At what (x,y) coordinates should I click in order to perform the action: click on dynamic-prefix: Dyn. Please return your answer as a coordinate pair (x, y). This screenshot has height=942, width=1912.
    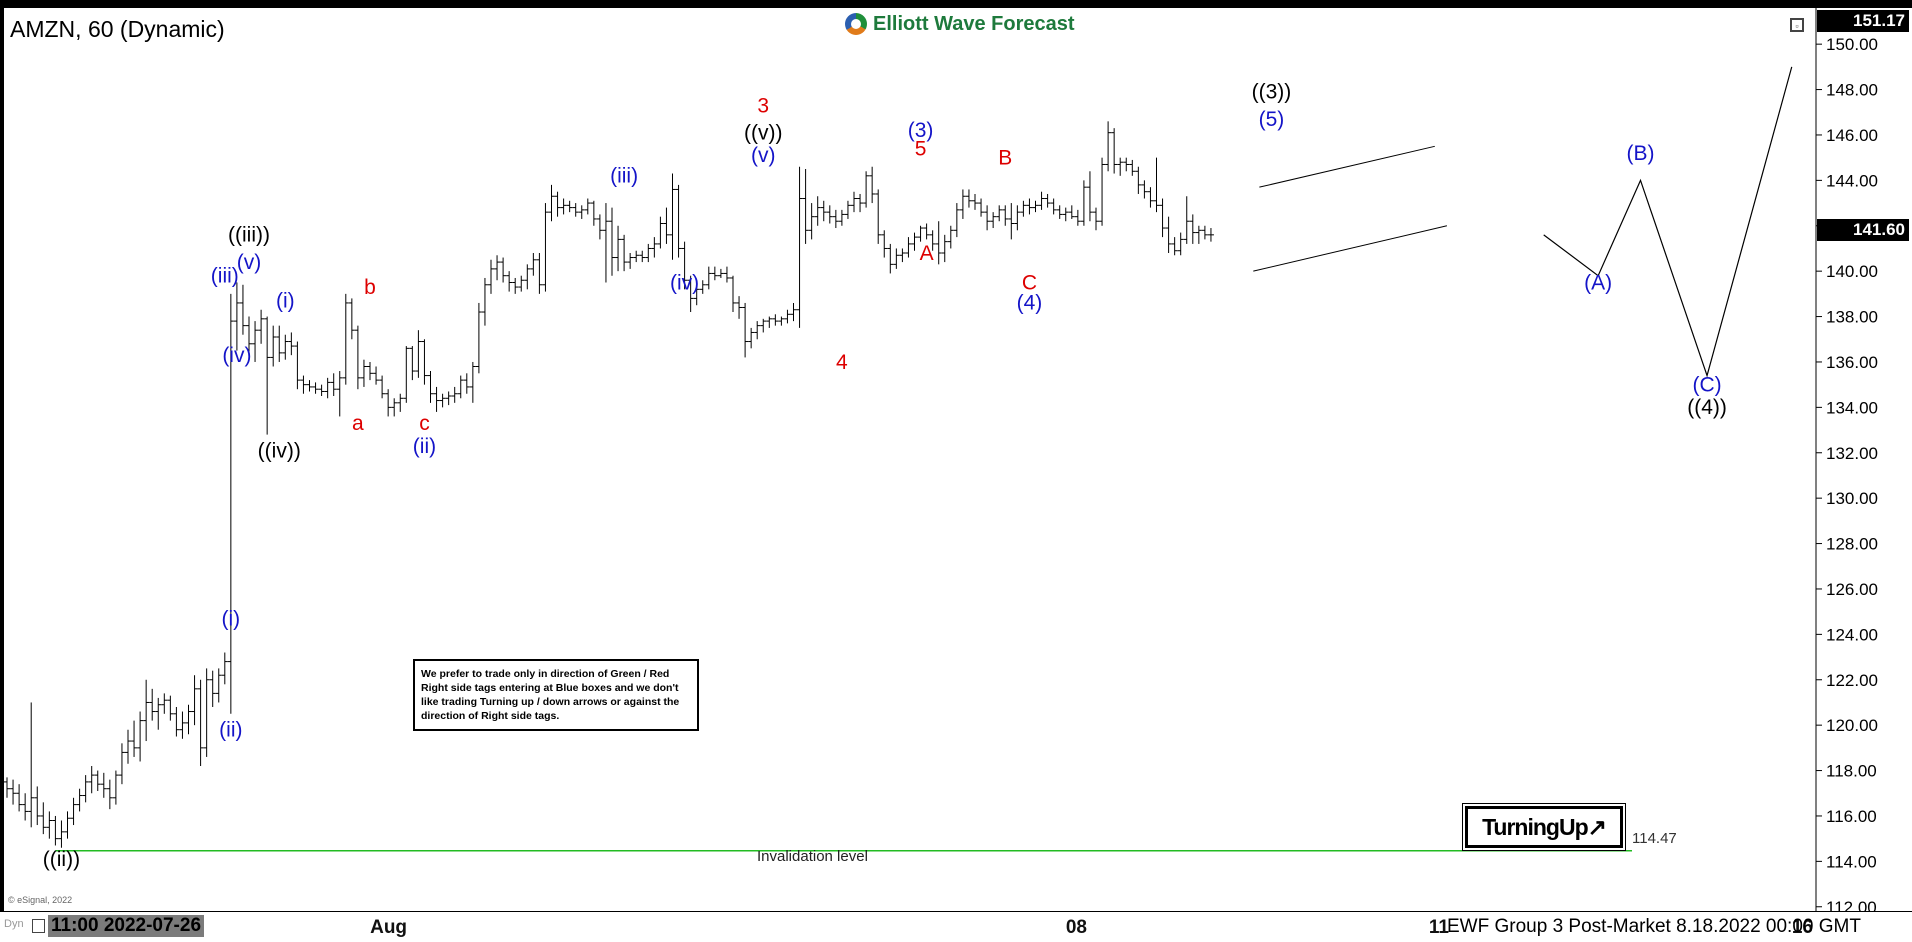
    Looking at the image, I should click on (14, 924).